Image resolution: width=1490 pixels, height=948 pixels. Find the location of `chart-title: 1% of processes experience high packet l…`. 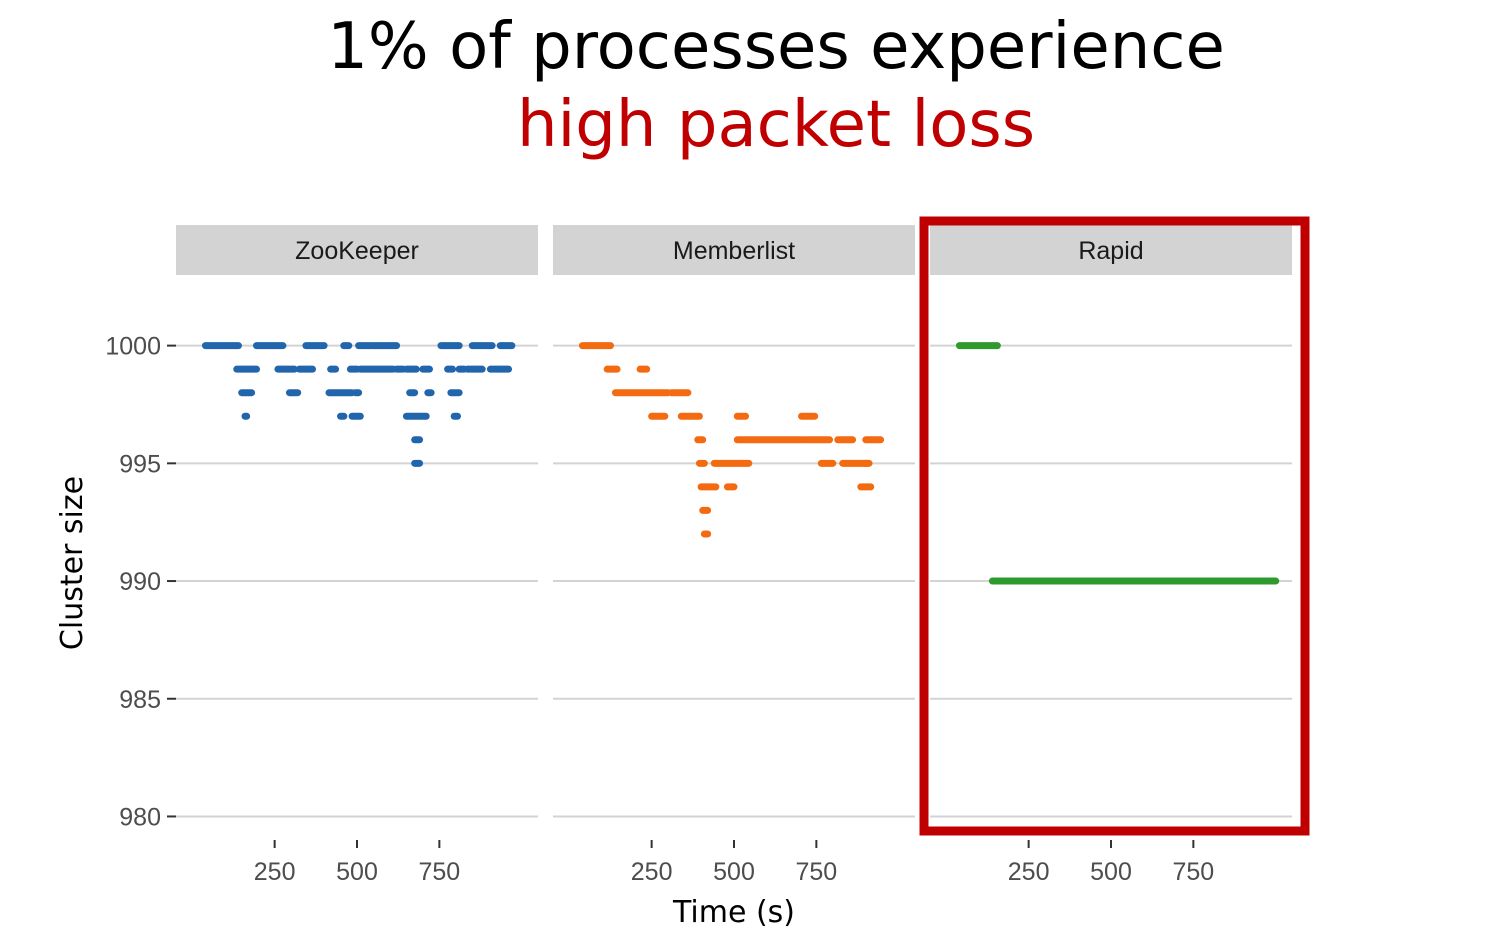

chart-title: 1% of processes experience high packet l… is located at coordinates (776, 86).